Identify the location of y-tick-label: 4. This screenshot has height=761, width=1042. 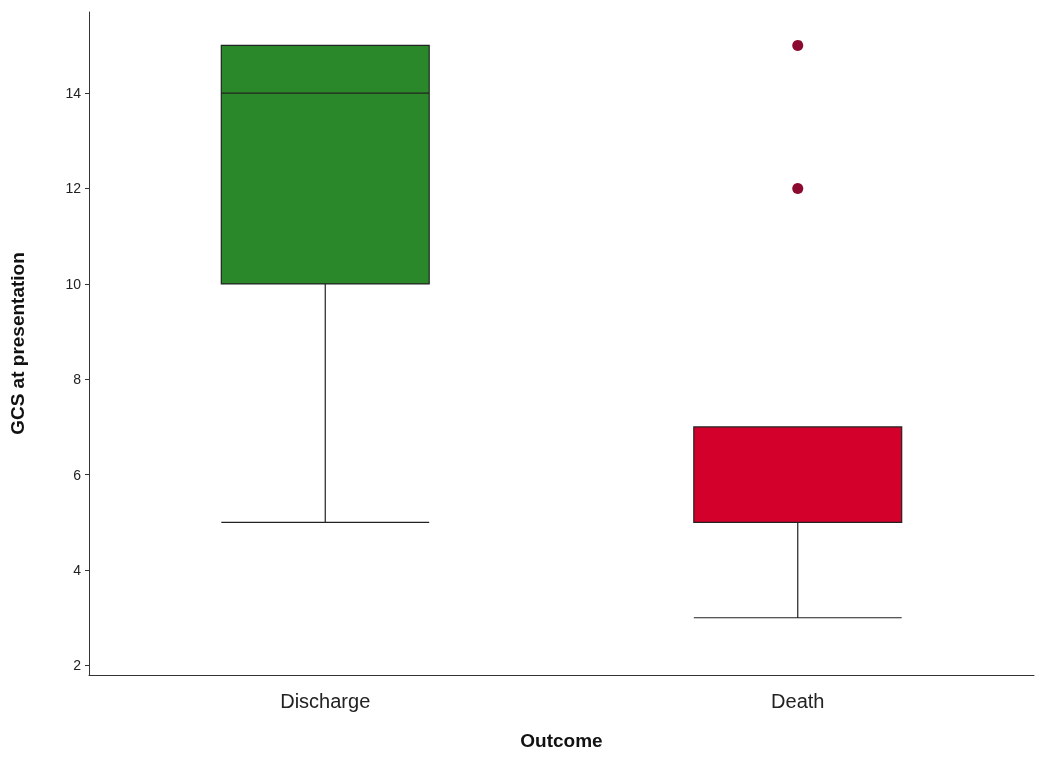
(77, 570).